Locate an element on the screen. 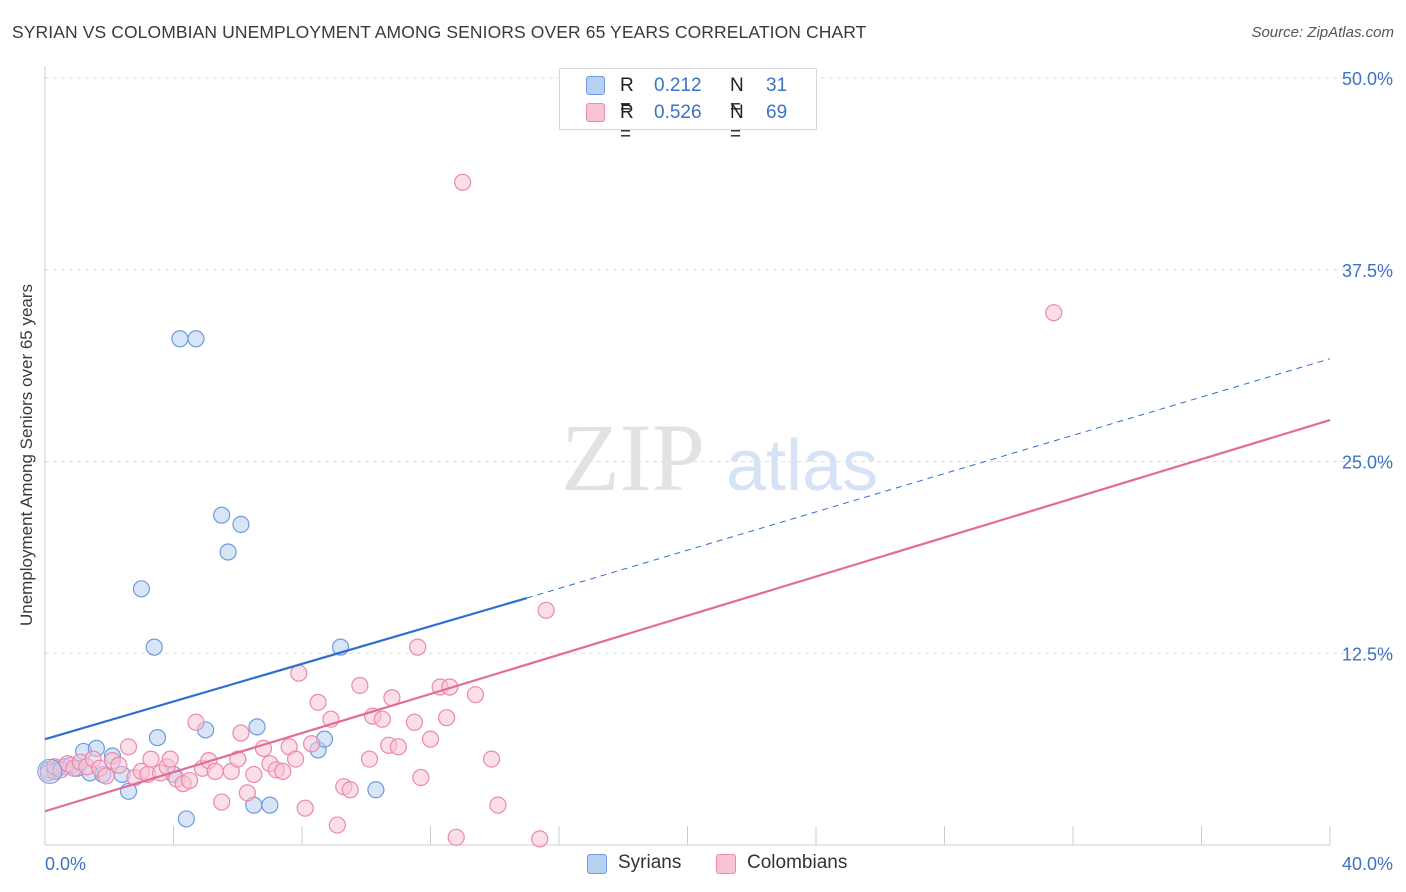 This screenshot has height=892, width=1406. source-label: Source: ZipAtlas.com is located at coordinates (1322, 32).